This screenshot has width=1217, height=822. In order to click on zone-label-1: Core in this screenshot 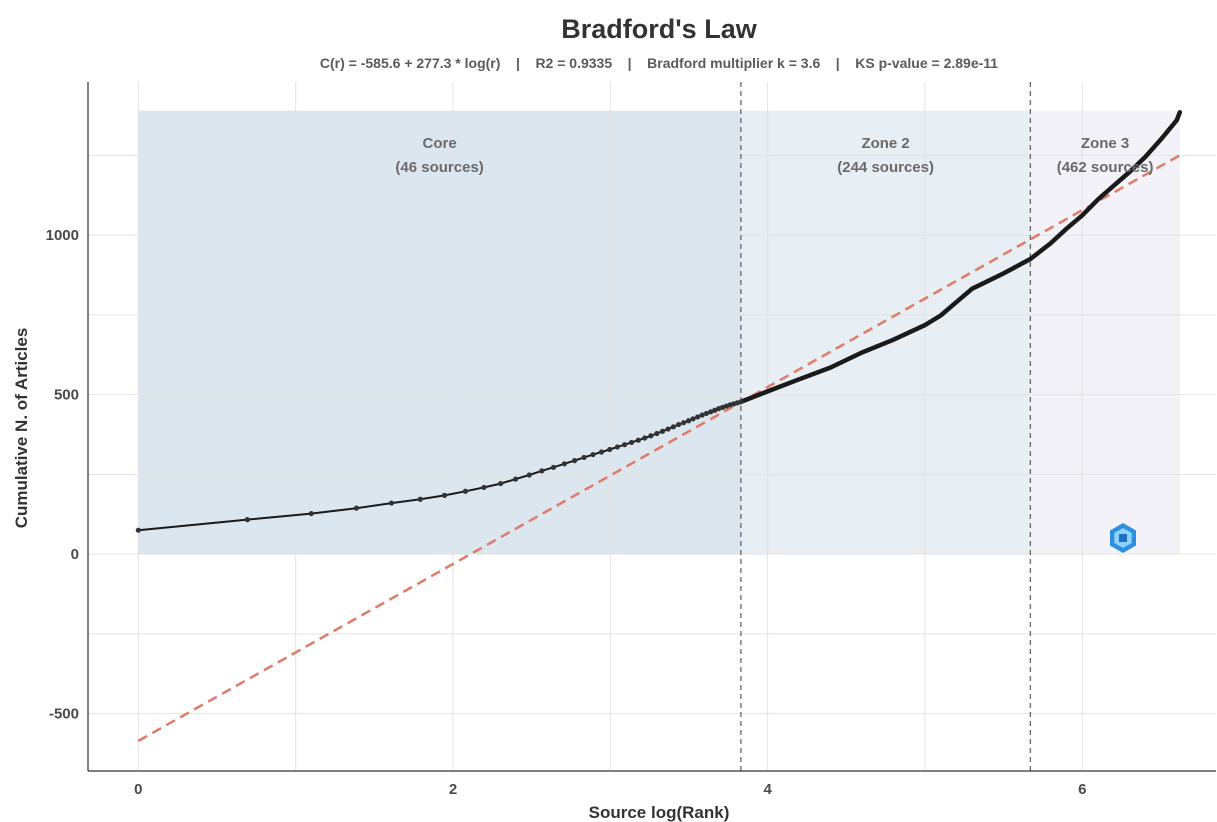, I will do `click(440, 143)`.